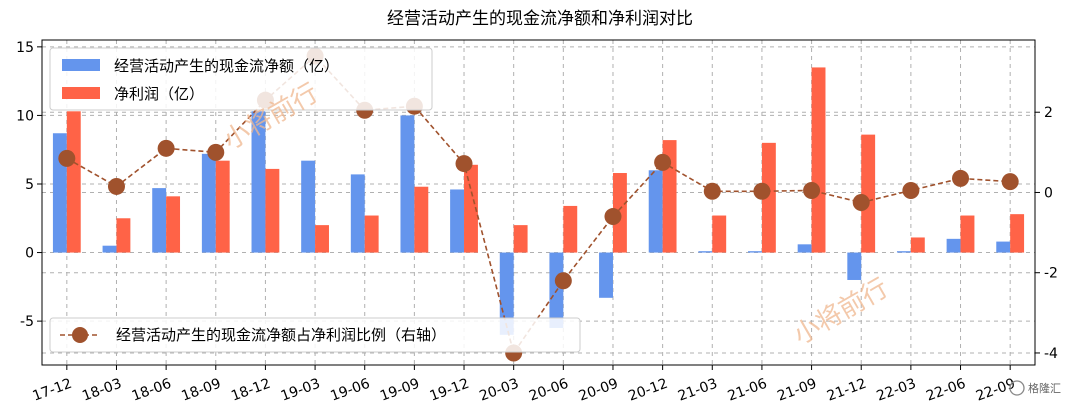  I want to click on y-tick-label: 15, so click(25, 48).